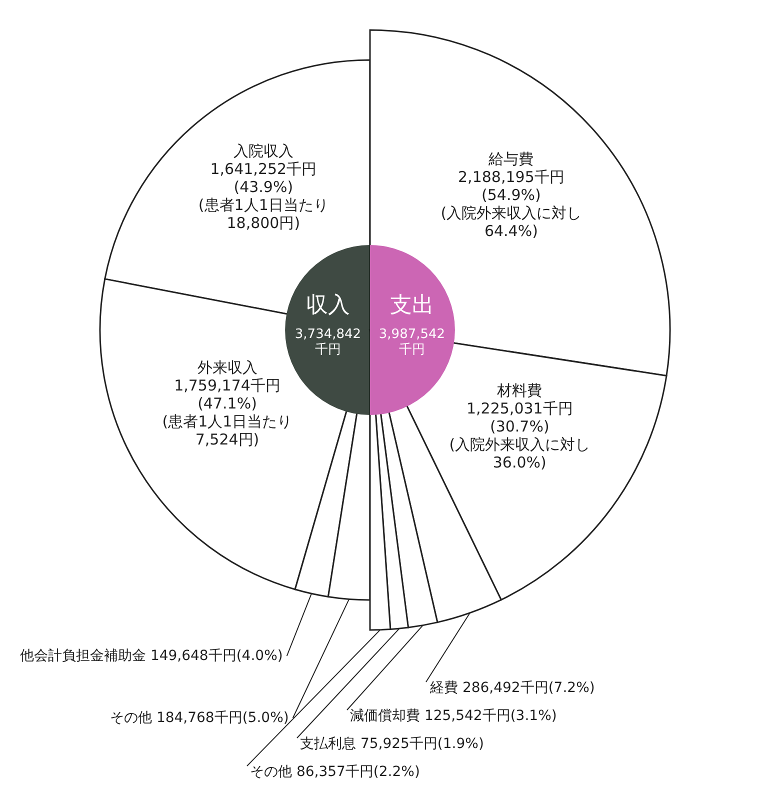  What do you see at coordinates (412, 342) in the screenshot?
I see `text: 3,987,542千円` at bounding box center [412, 342].